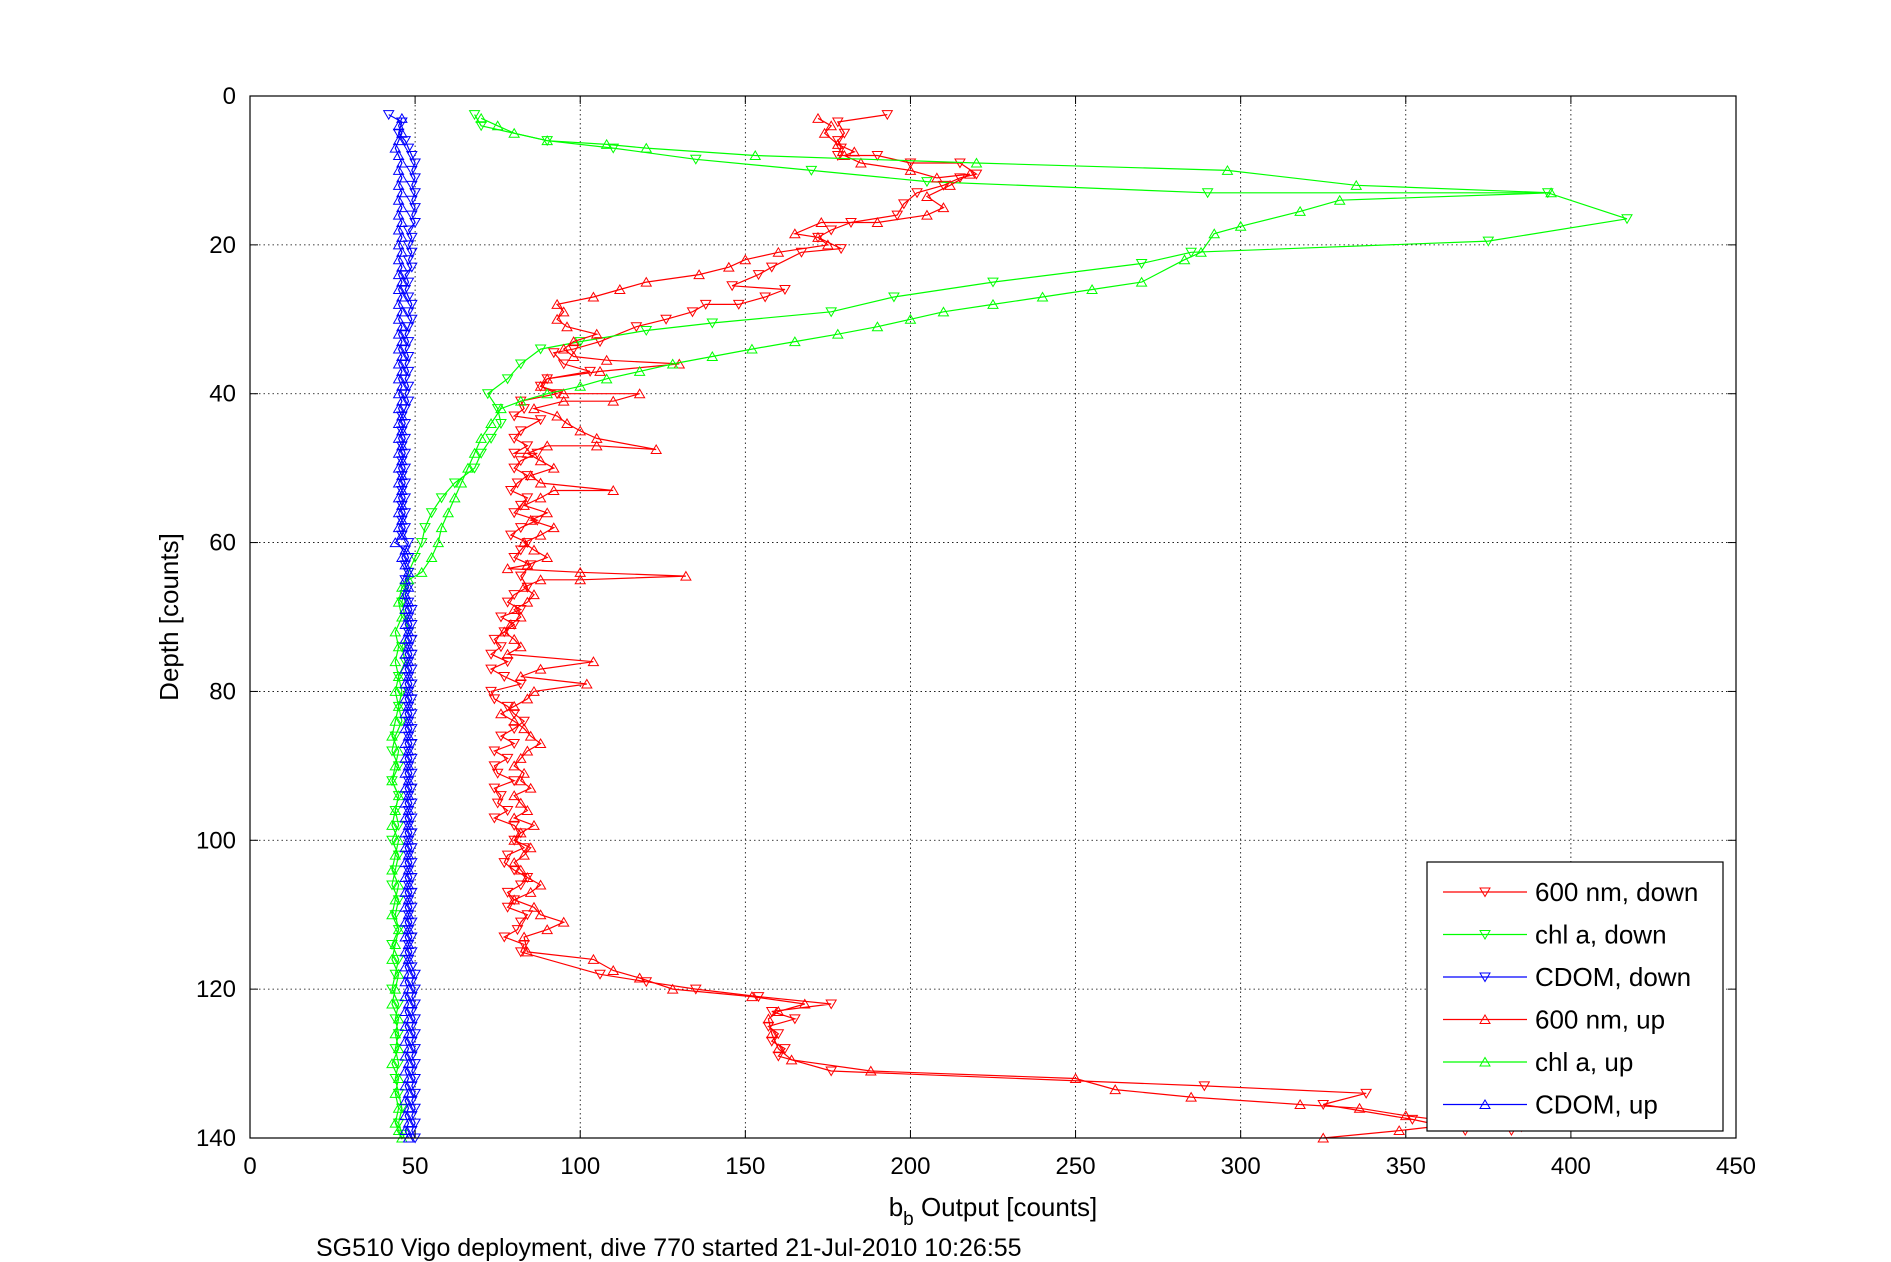  What do you see at coordinates (1076, 1166) in the screenshot?
I see `x-tick-label: 250` at bounding box center [1076, 1166].